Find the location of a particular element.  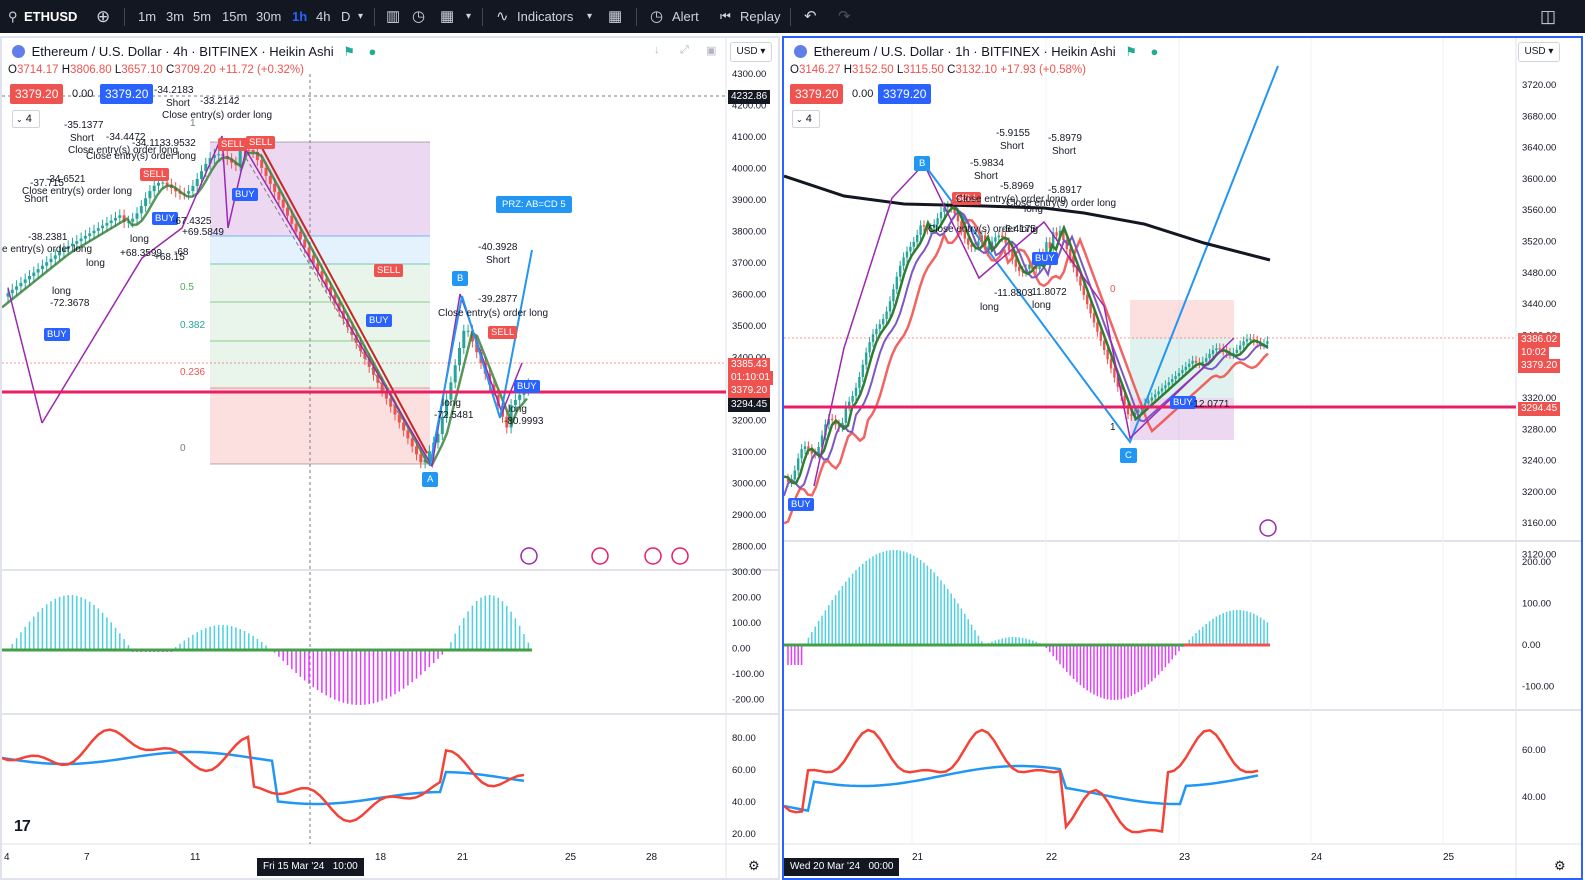

alert-button: Alert is located at coordinates (685, 16).